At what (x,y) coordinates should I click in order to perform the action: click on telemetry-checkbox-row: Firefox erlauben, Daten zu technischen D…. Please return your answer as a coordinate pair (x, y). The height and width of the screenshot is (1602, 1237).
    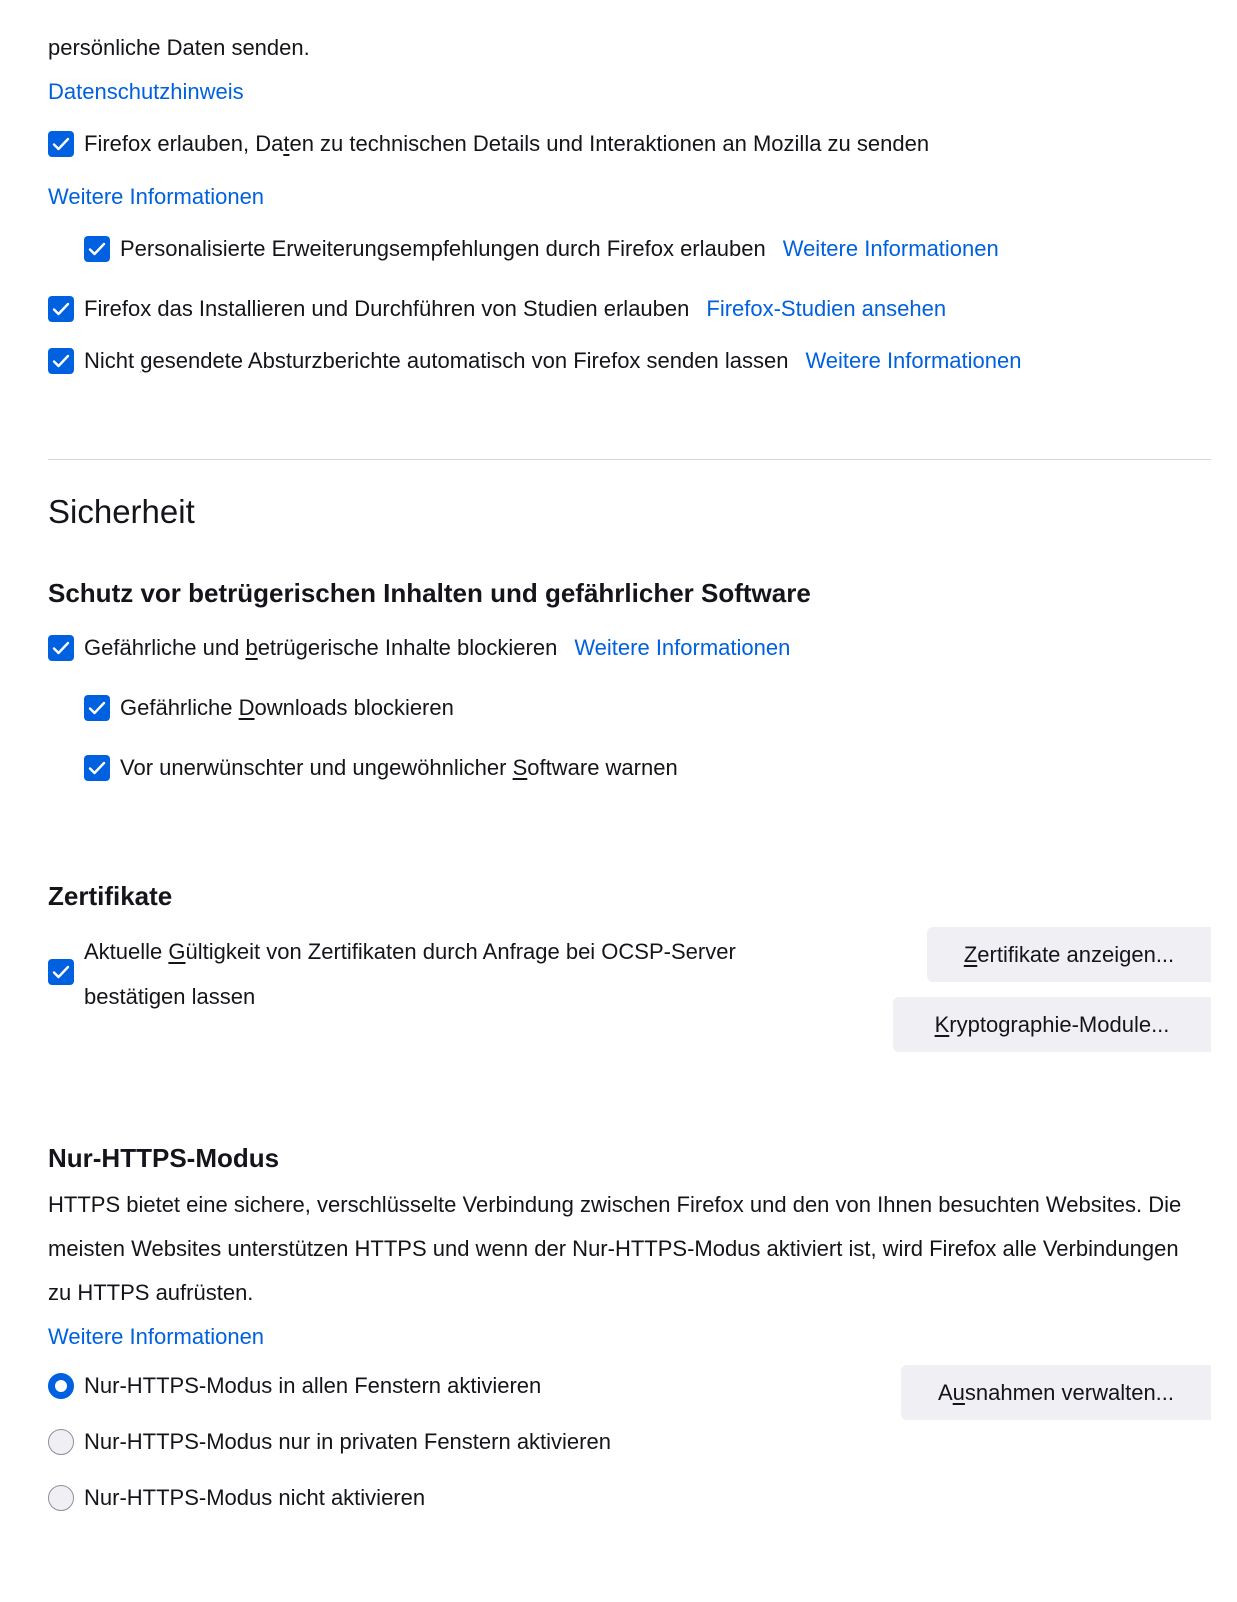
    Looking at the image, I should click on (488, 144).